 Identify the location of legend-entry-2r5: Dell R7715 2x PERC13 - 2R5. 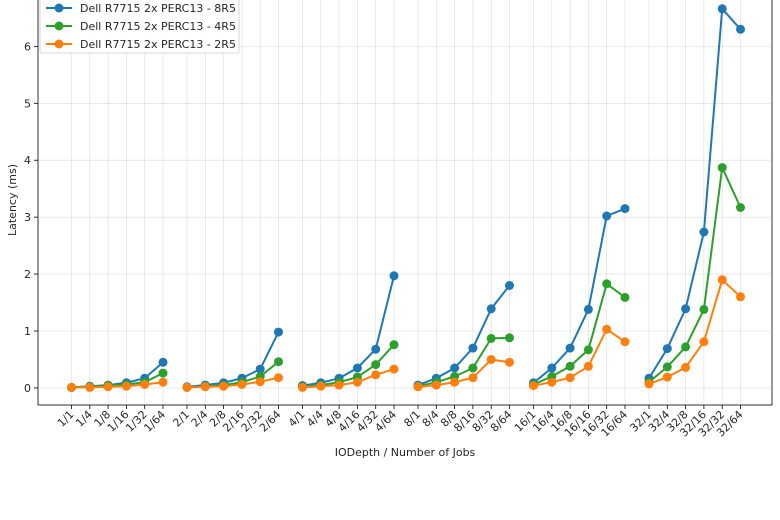
(141, 44).